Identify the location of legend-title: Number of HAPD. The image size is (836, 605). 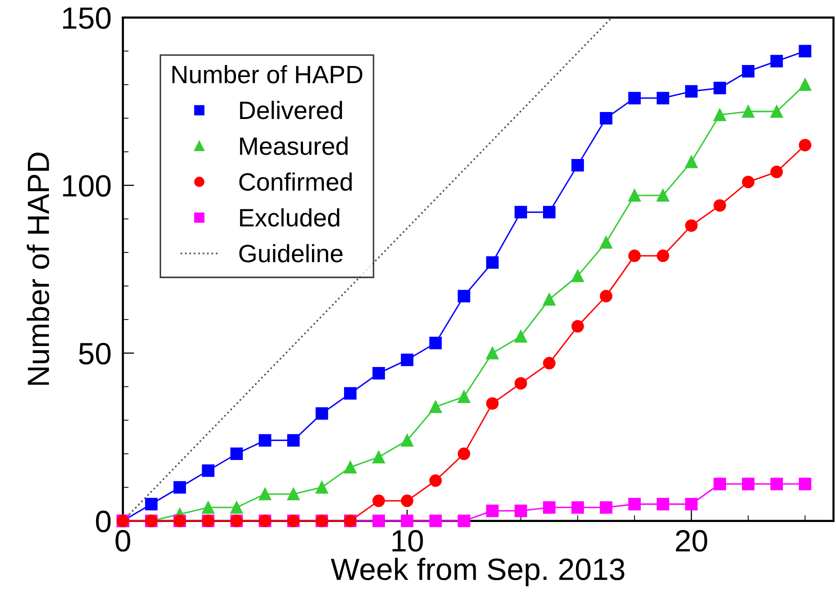
(267, 74).